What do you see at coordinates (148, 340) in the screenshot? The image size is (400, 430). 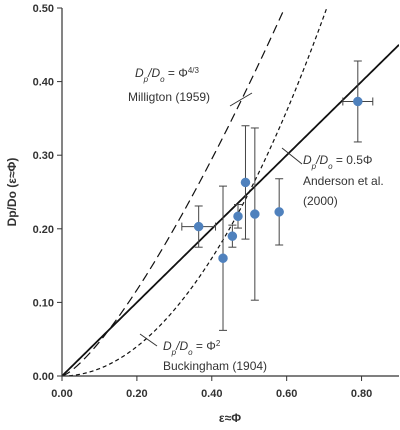 I see `annotation-buckingham-arrow` at bounding box center [148, 340].